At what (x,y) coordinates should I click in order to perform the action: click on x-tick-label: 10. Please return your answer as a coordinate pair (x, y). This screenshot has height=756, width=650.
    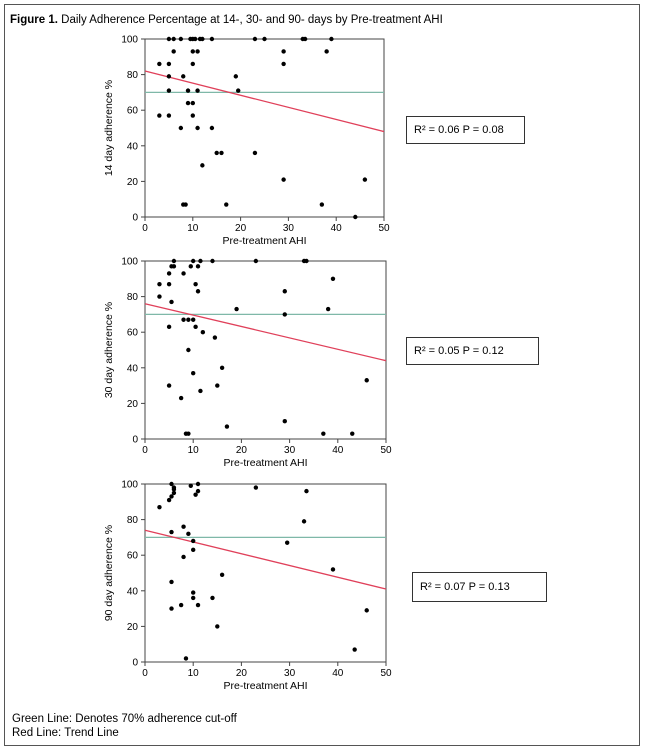
    Looking at the image, I should click on (193, 228).